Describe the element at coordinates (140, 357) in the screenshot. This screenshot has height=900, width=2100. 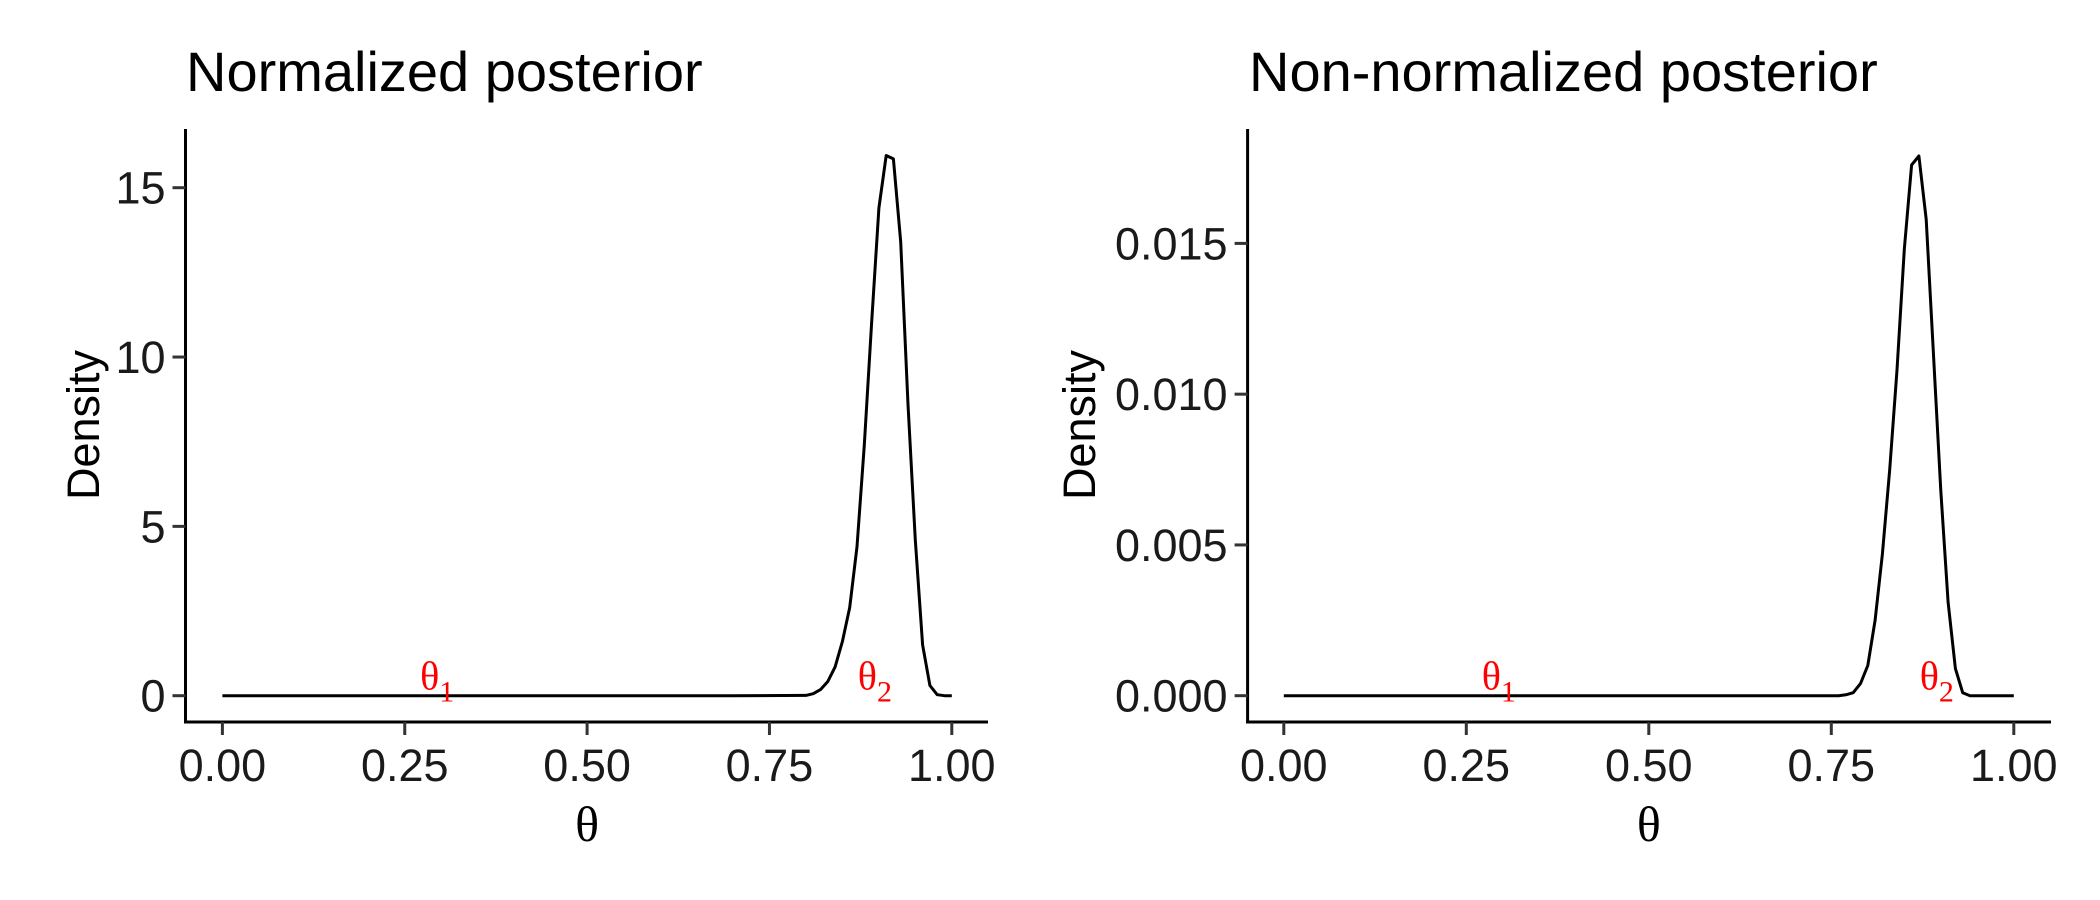
I see `y-tick-label: 10` at that location.